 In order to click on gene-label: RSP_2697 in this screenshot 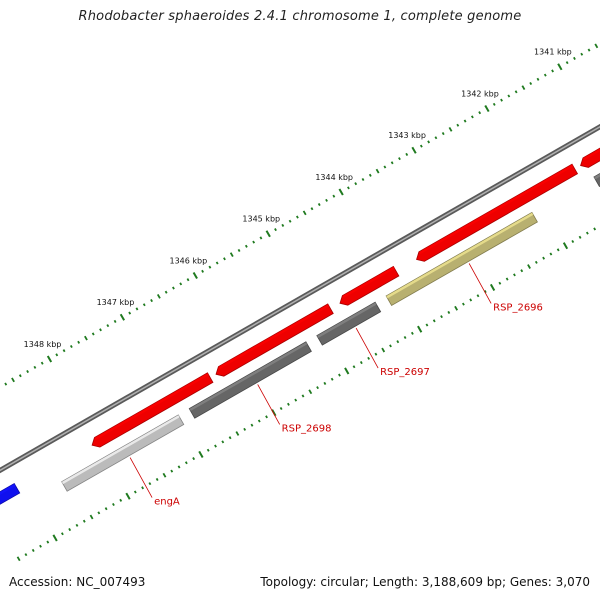, I will do `click(405, 372)`.